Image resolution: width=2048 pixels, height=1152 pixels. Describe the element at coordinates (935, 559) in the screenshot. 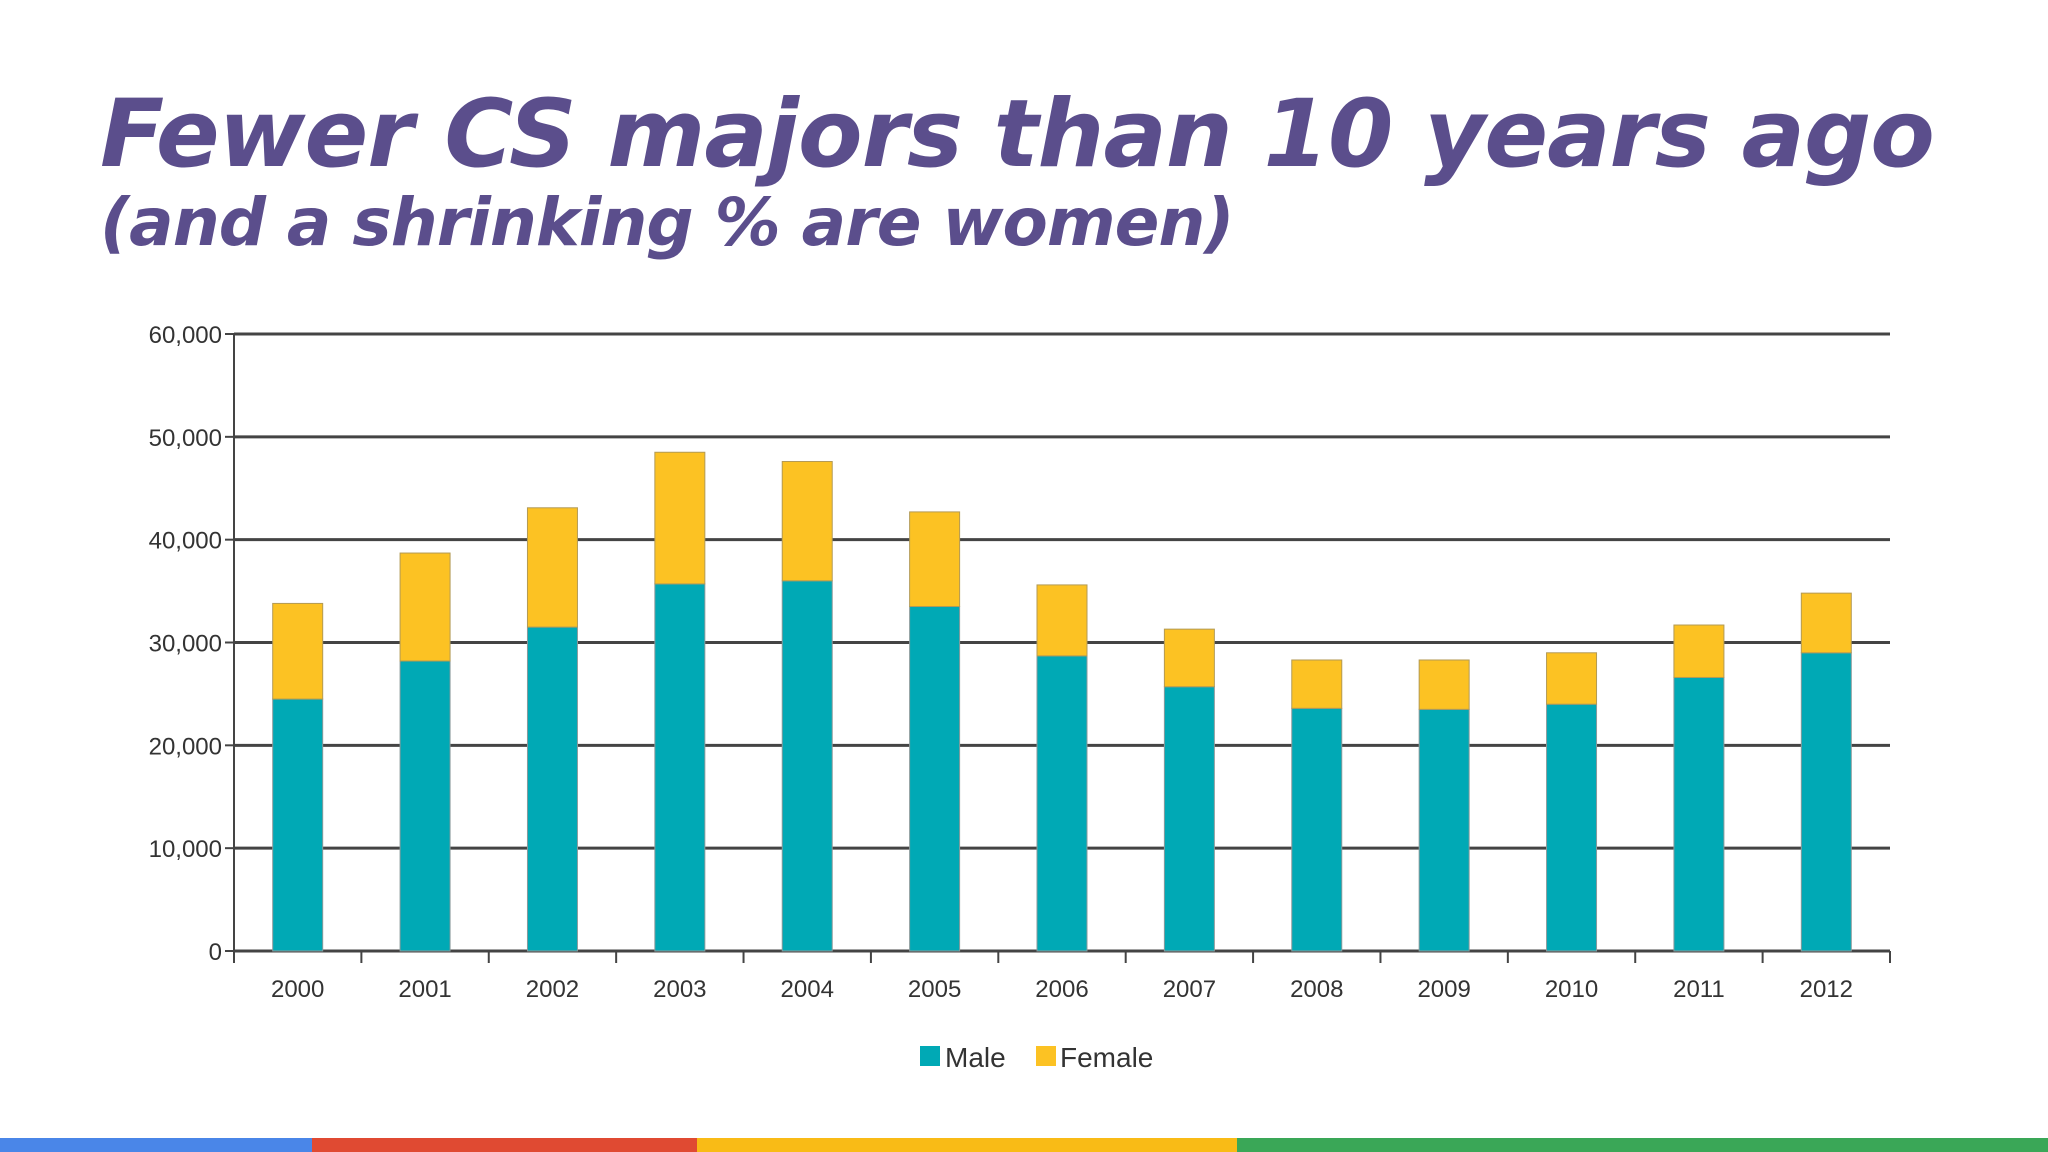

I see `bar-female-2005` at that location.